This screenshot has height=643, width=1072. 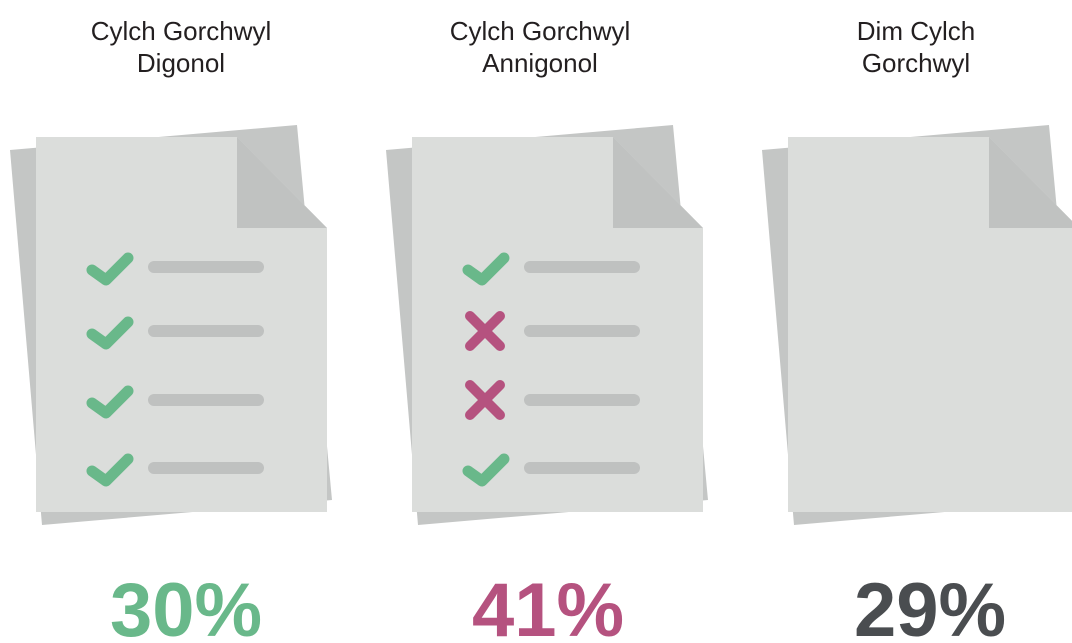 What do you see at coordinates (916, 63) in the screenshot?
I see `label-line: Gorchwyl` at bounding box center [916, 63].